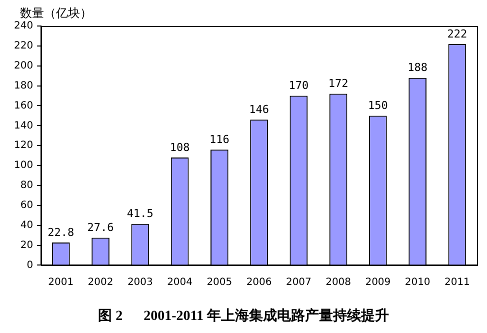 This screenshot has height=333, width=487. What do you see at coordinates (27, 245) in the screenshot?
I see `y-tick-label: 20` at bounding box center [27, 245].